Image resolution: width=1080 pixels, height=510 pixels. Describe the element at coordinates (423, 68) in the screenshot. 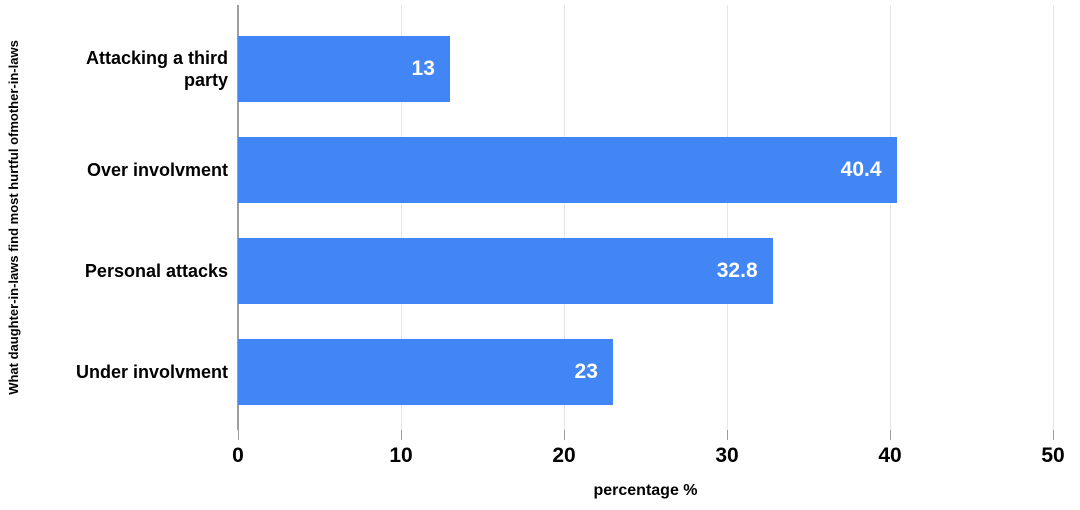

I see `bar-value-label: 13` at that location.